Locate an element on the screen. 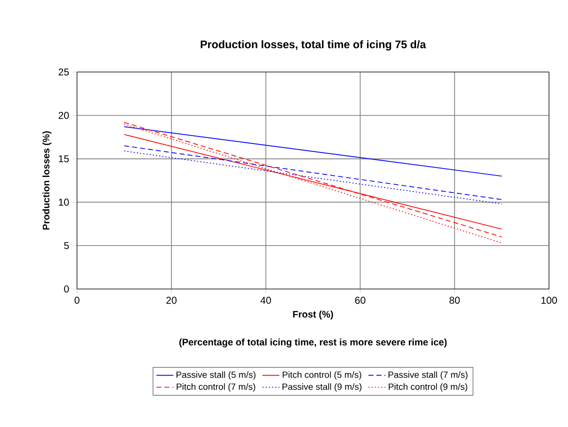 The image size is (568, 427). legend-label: Passive stall (9 m/s) is located at coordinates (322, 387).